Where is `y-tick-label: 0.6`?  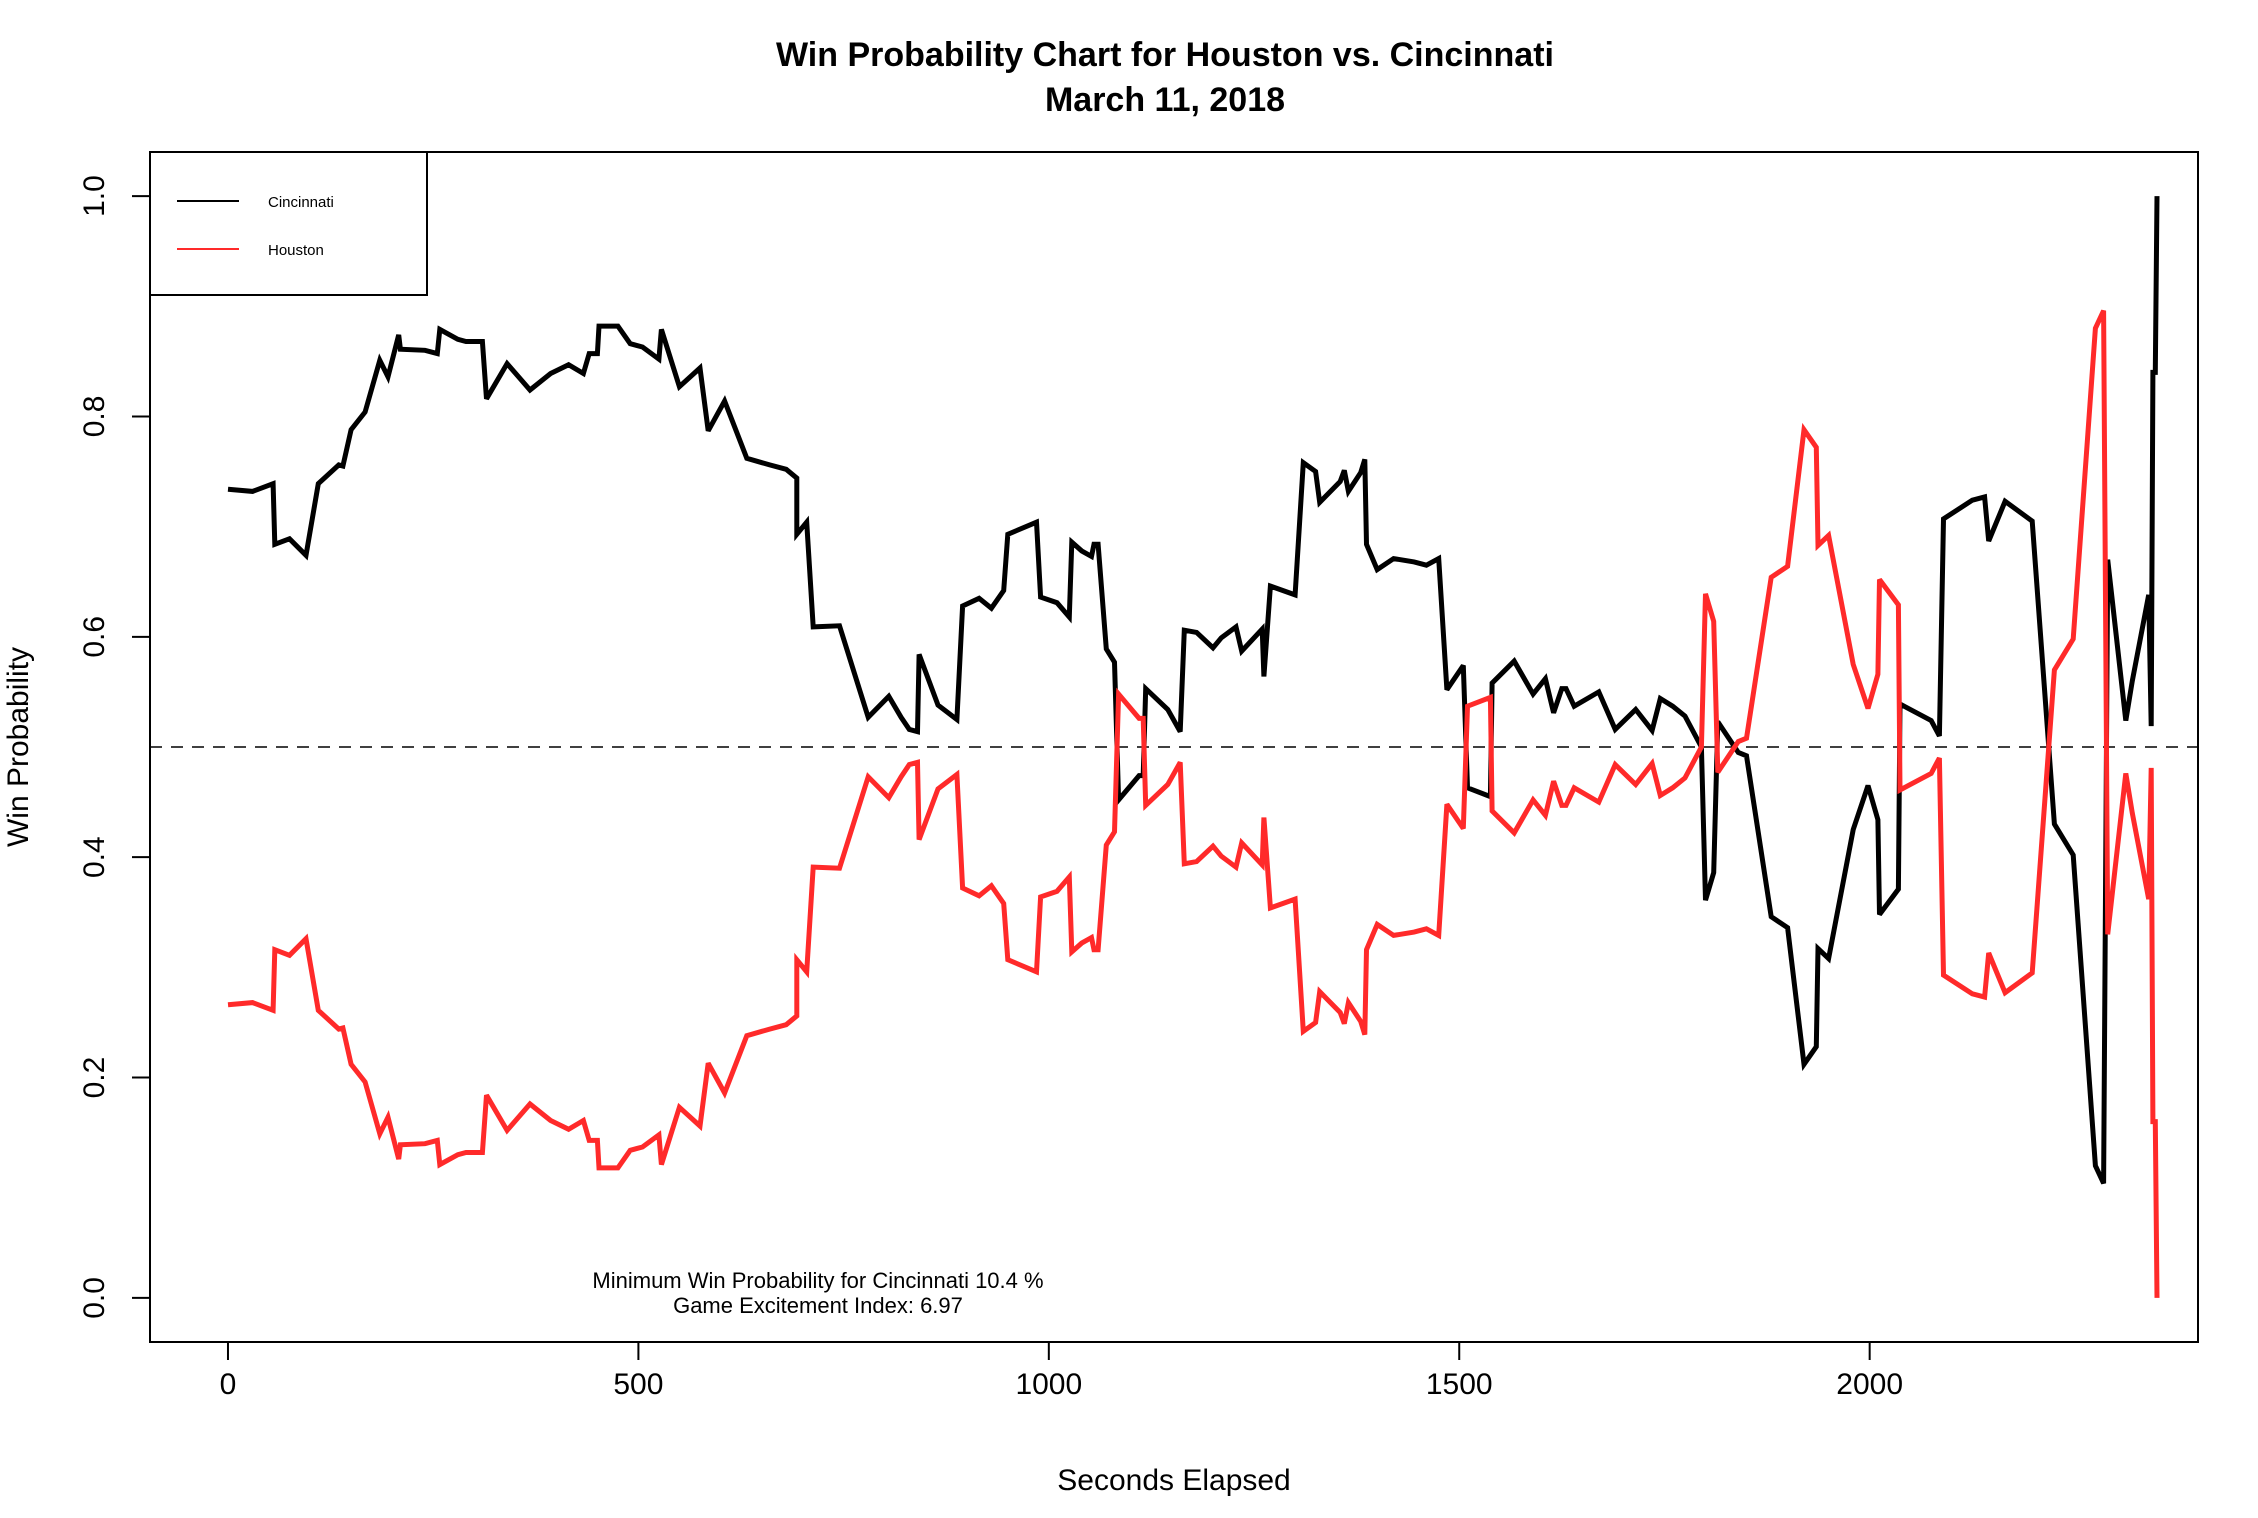 y-tick-label: 0.6 is located at coordinates (94, 637).